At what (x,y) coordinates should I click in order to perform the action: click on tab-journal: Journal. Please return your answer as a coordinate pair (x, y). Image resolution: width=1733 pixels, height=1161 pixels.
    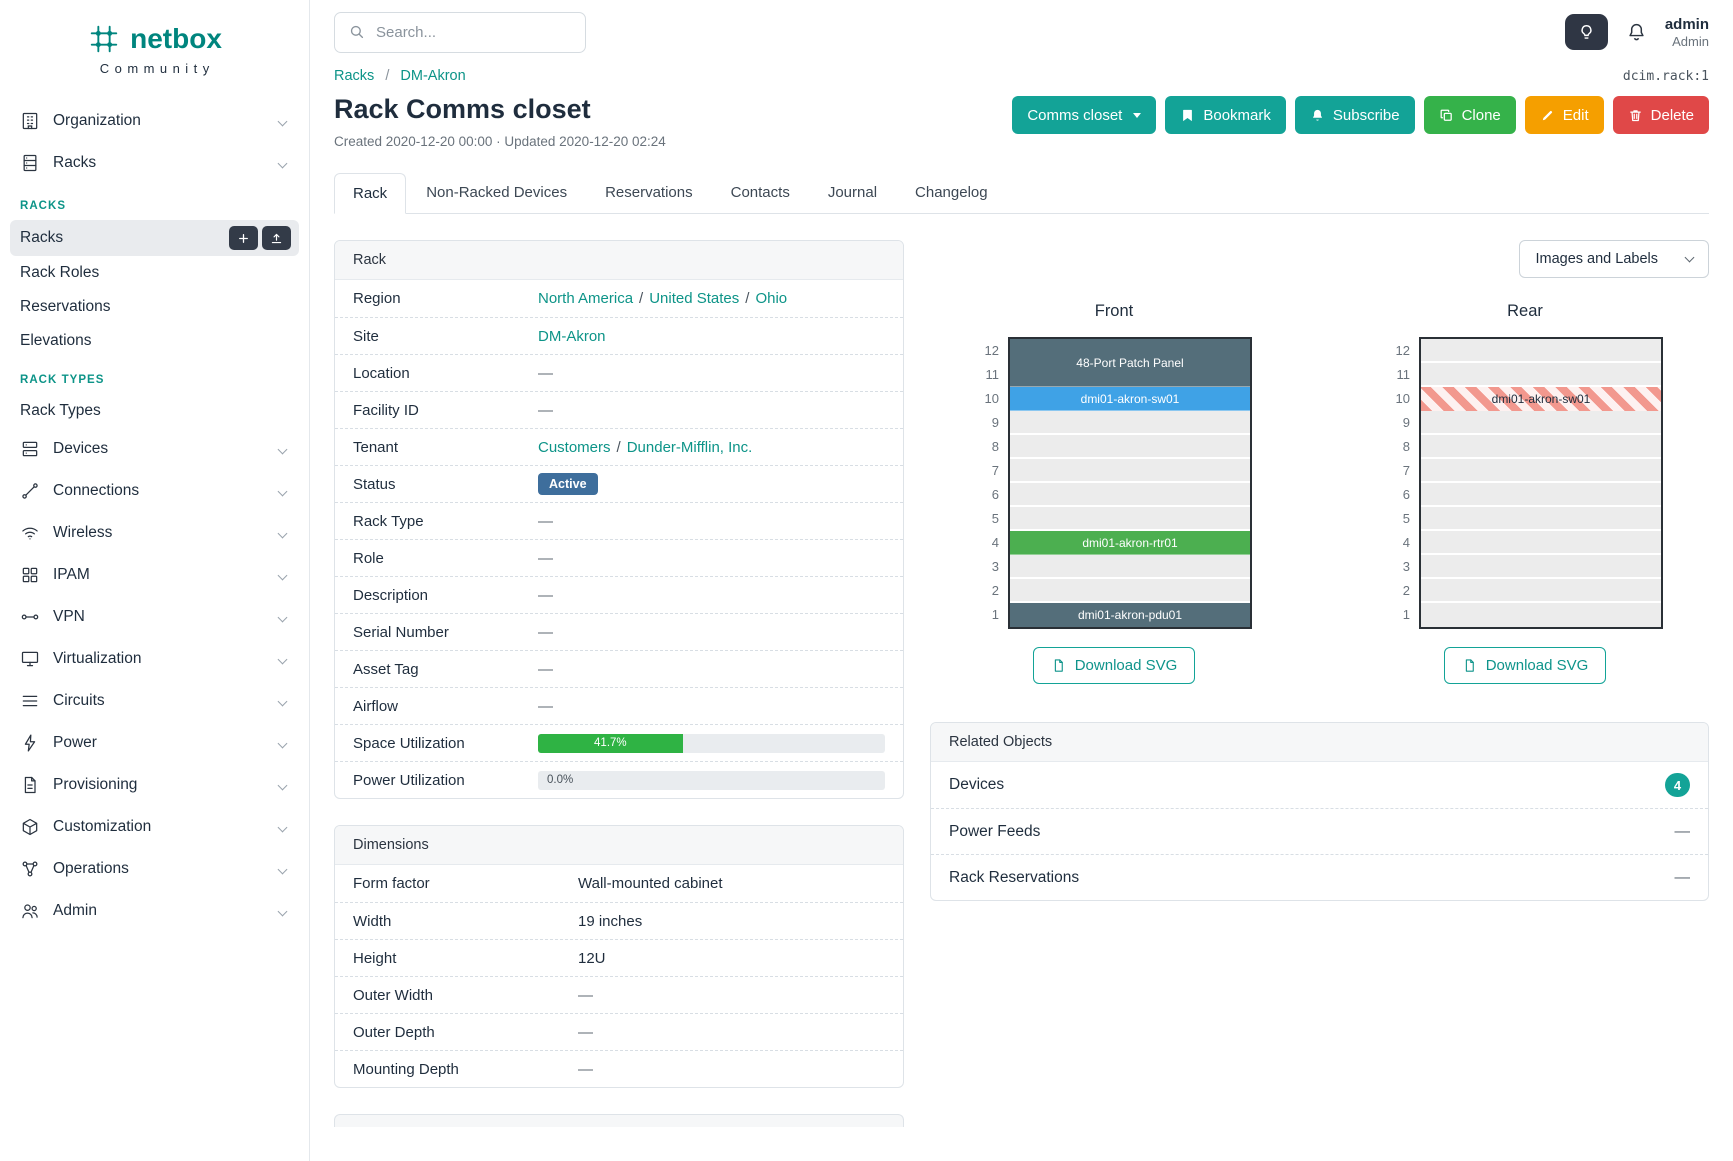
    Looking at the image, I should click on (852, 192).